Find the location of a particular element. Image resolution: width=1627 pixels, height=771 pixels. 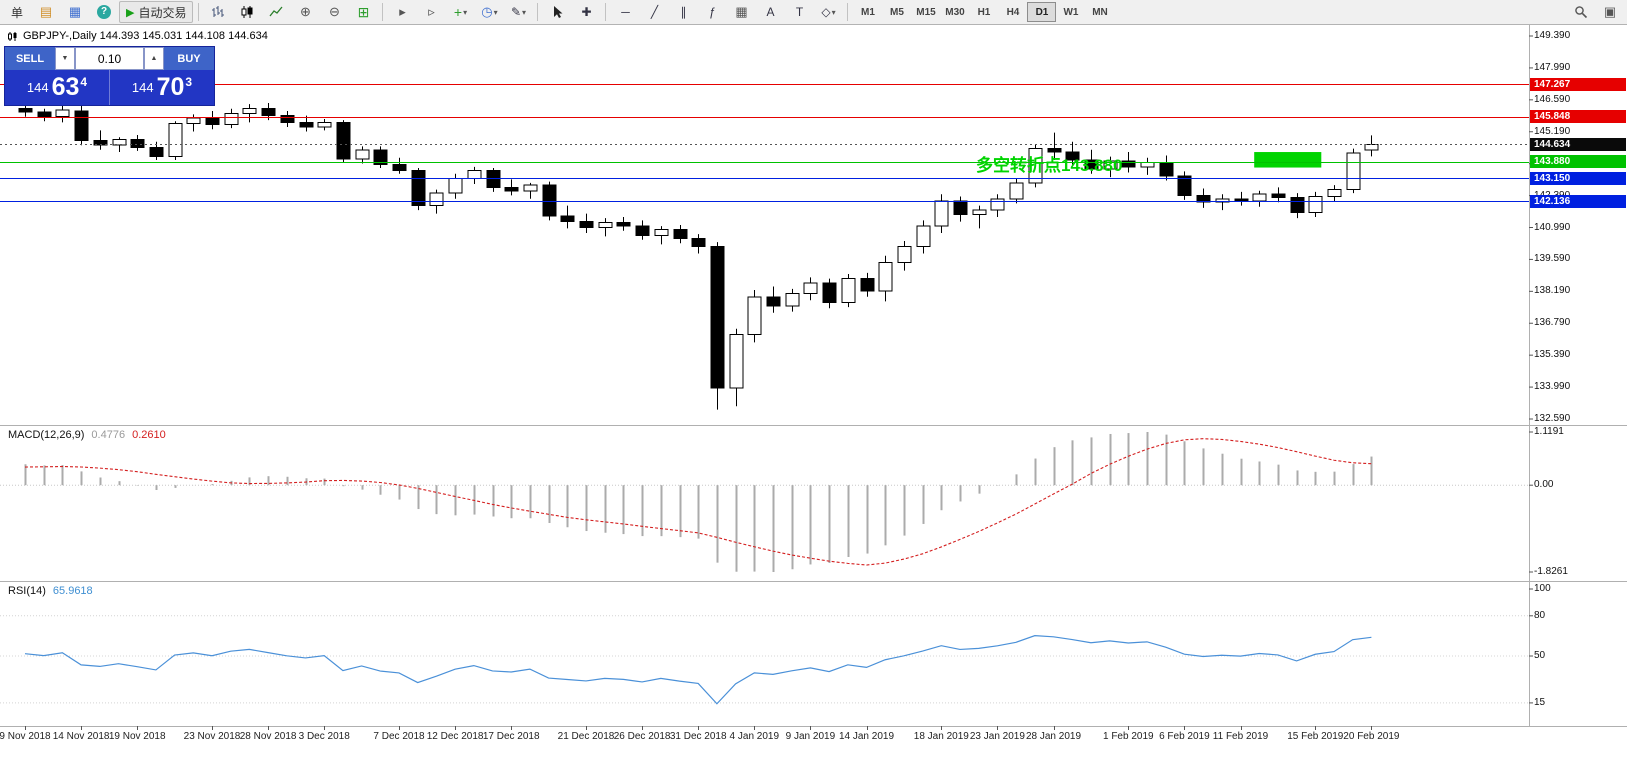

shapes-tool-button: ◇ ▾ is located at coordinates (828, 12).